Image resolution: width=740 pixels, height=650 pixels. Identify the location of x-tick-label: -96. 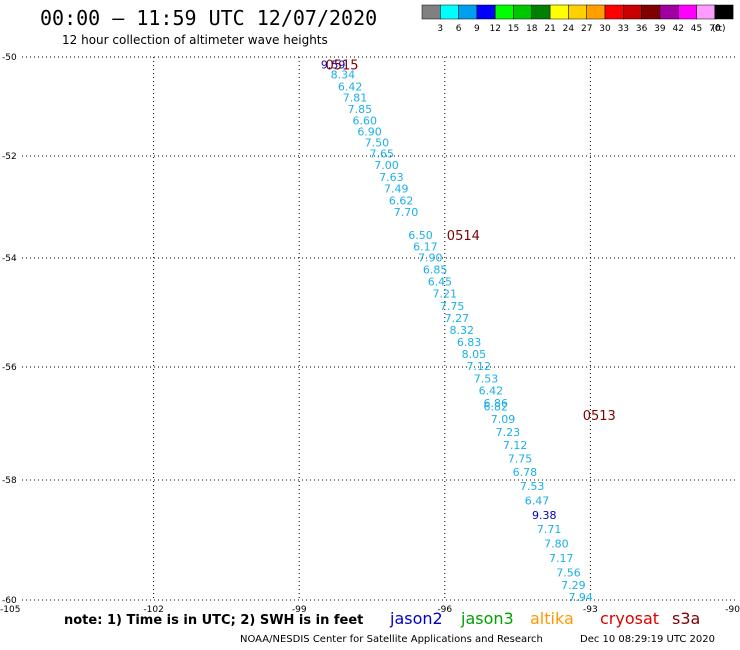
(444, 610).